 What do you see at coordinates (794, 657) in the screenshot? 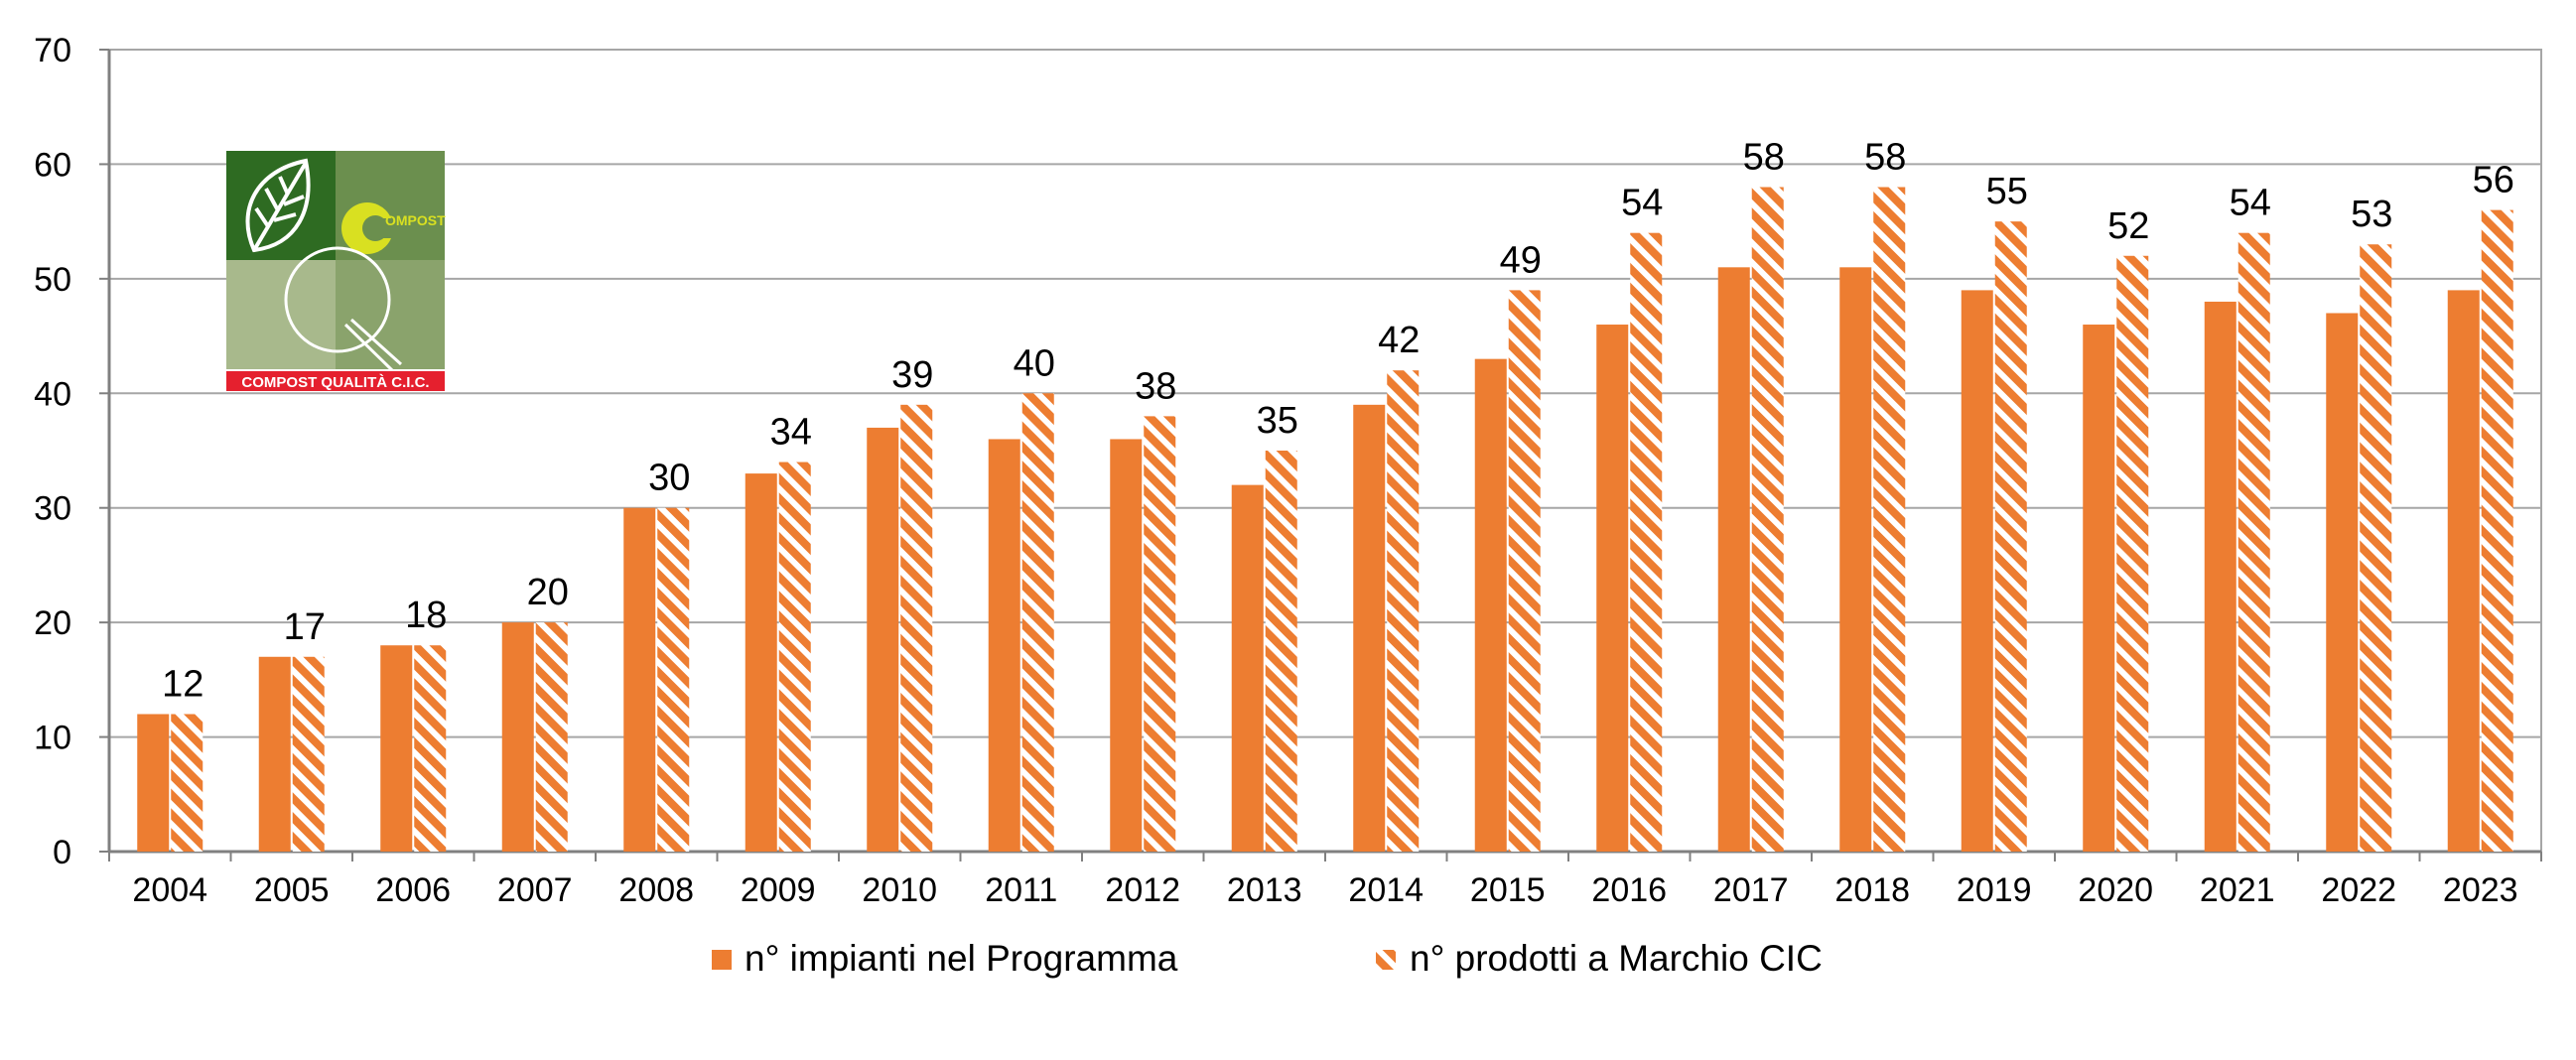
I see `bar-prodotti-2009` at bounding box center [794, 657].